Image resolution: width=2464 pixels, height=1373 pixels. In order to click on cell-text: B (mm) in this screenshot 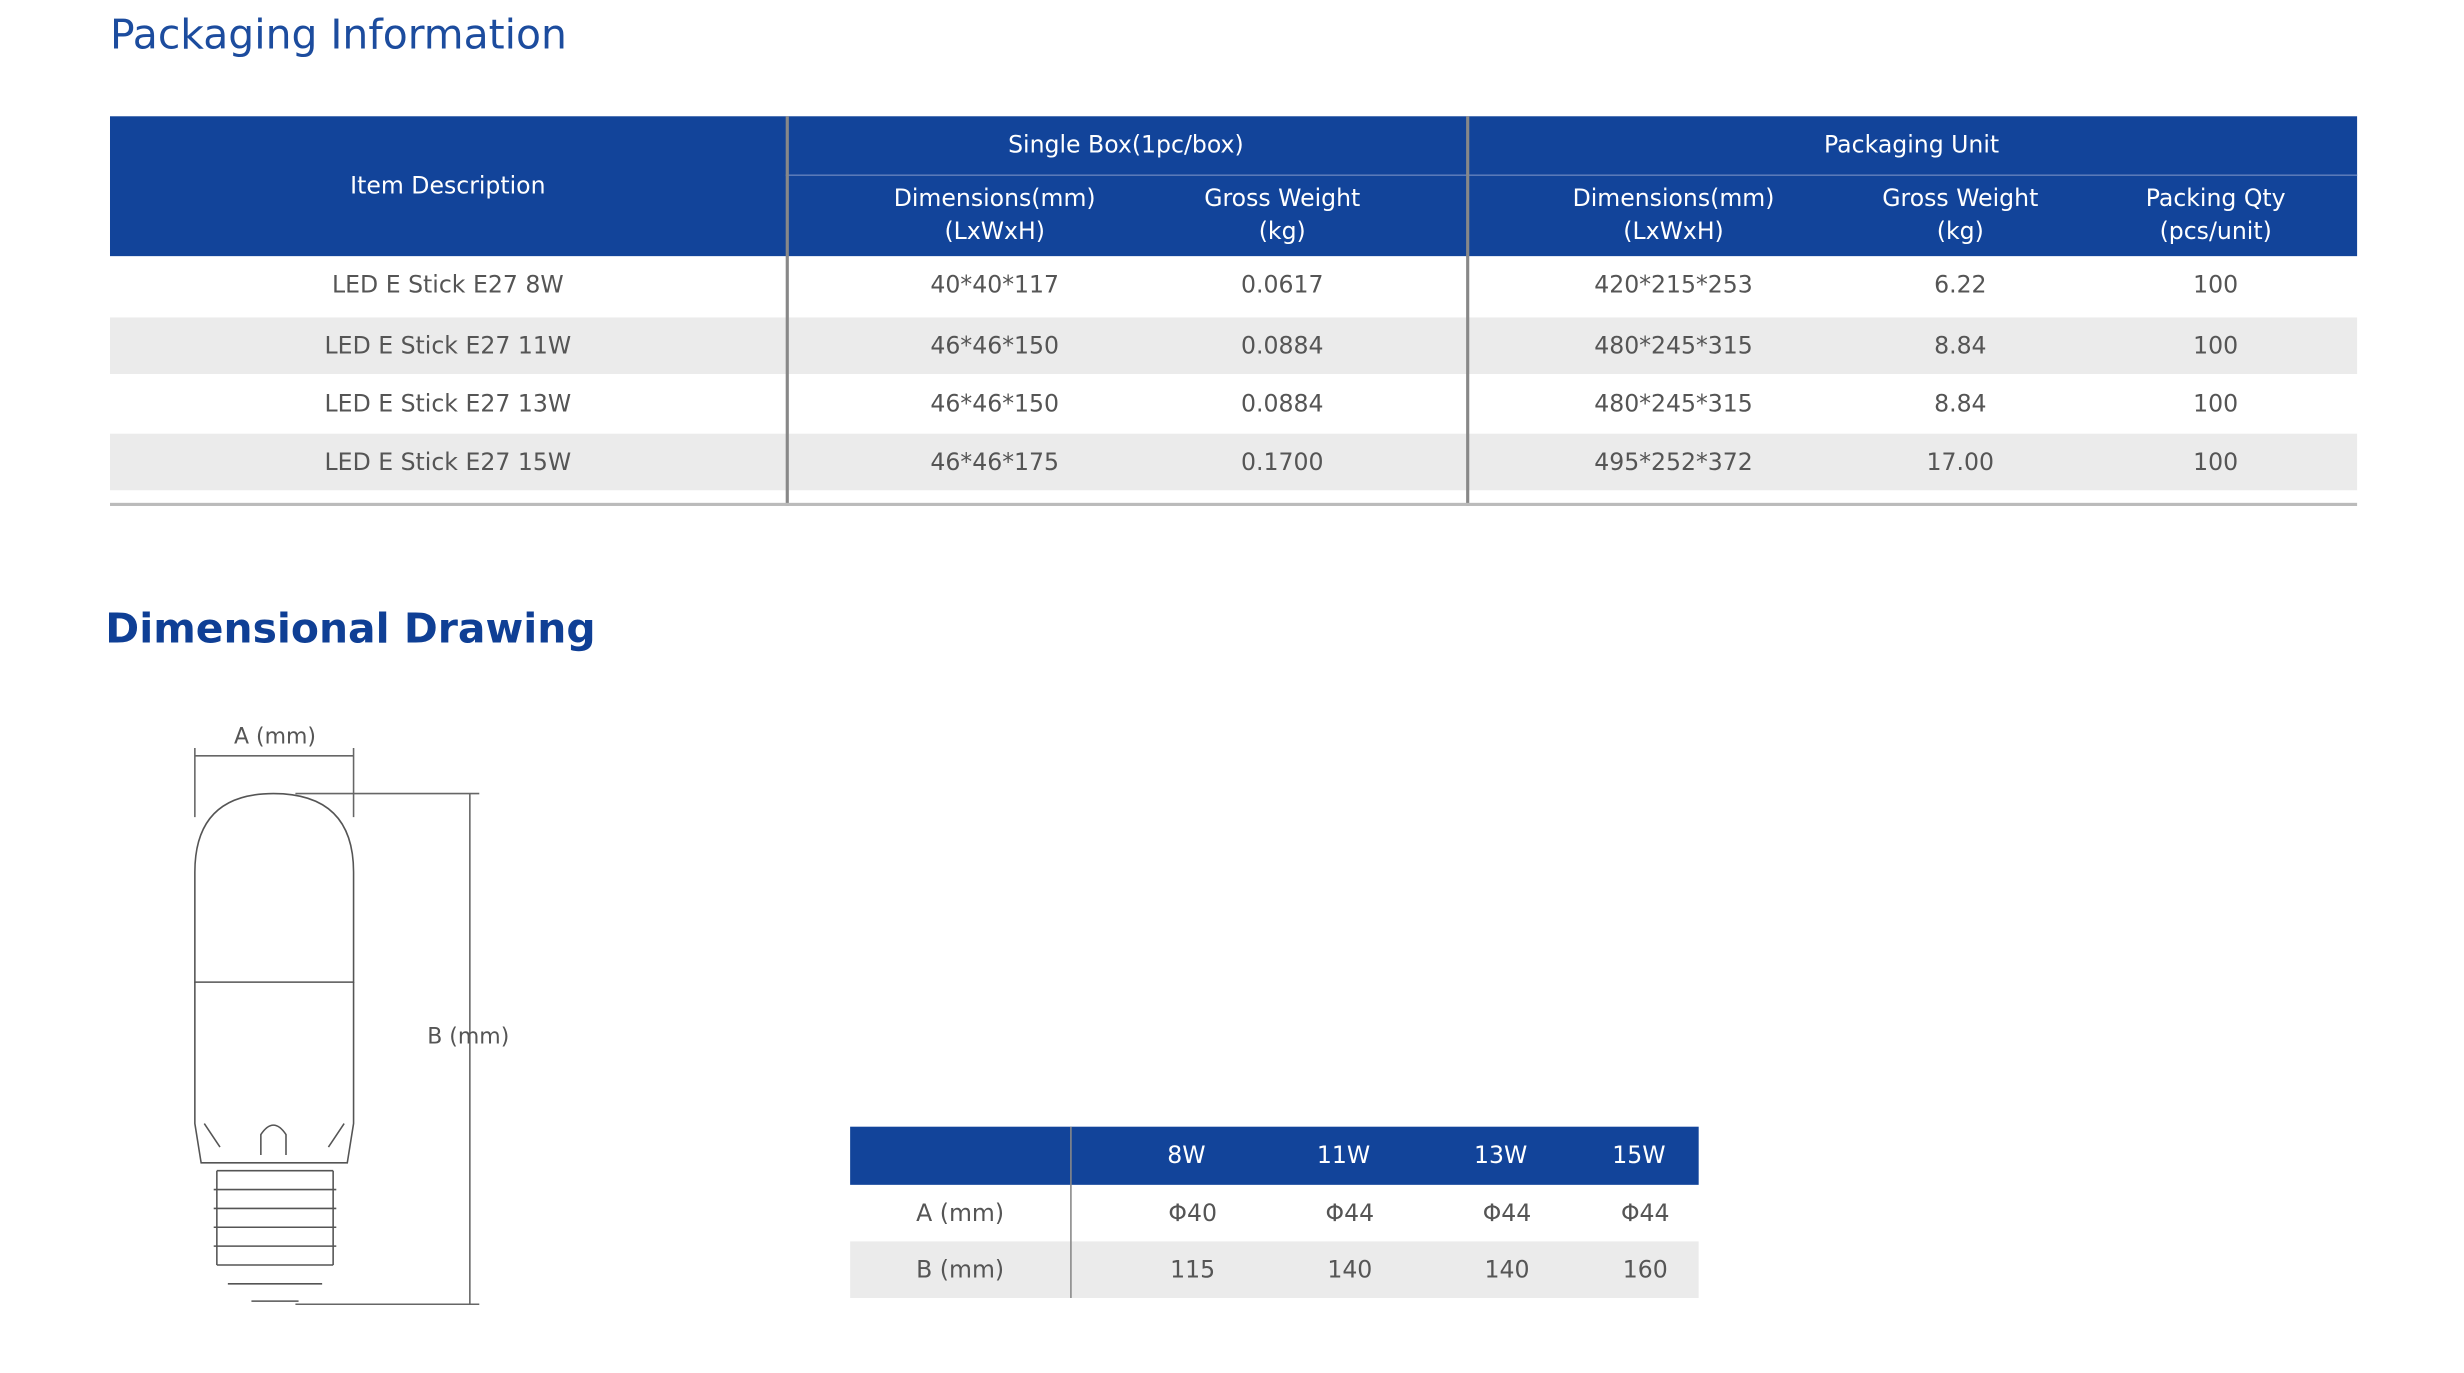, I will do `click(960, 1269)`.